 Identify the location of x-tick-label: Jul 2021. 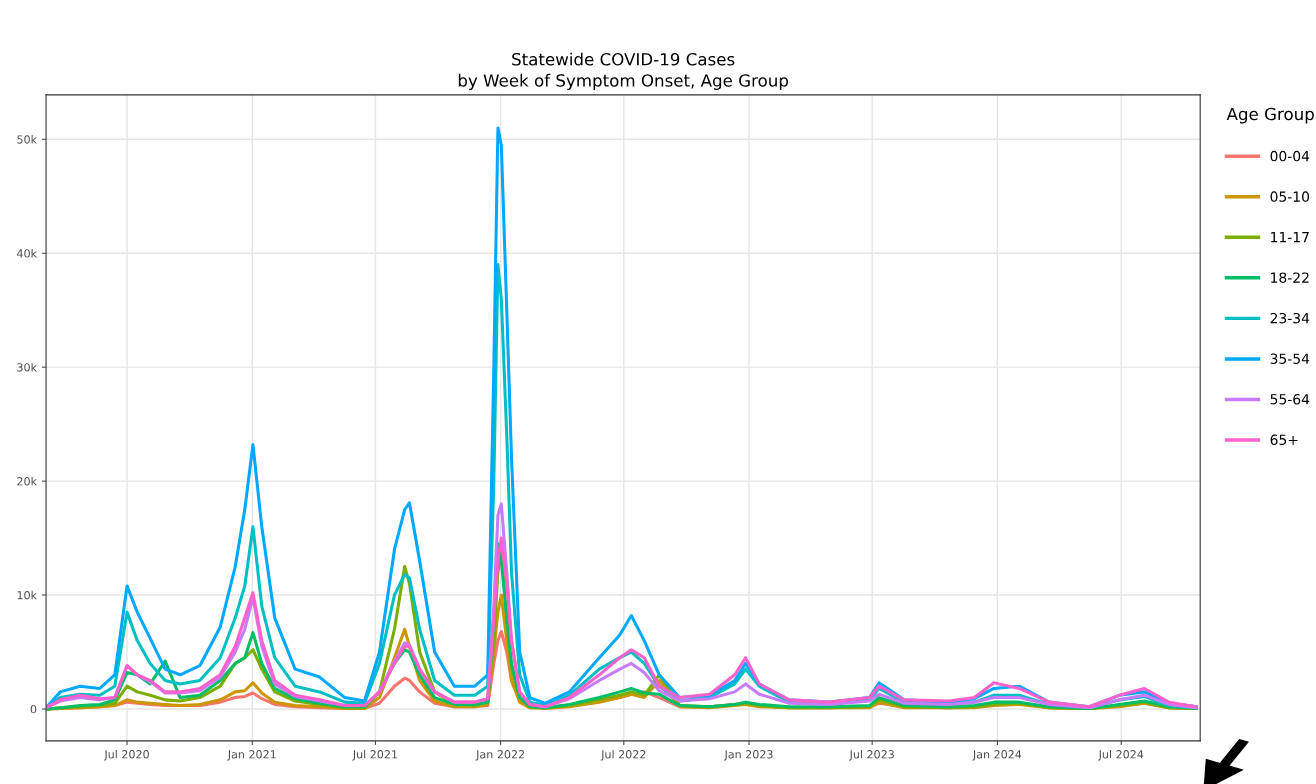
(374, 755).